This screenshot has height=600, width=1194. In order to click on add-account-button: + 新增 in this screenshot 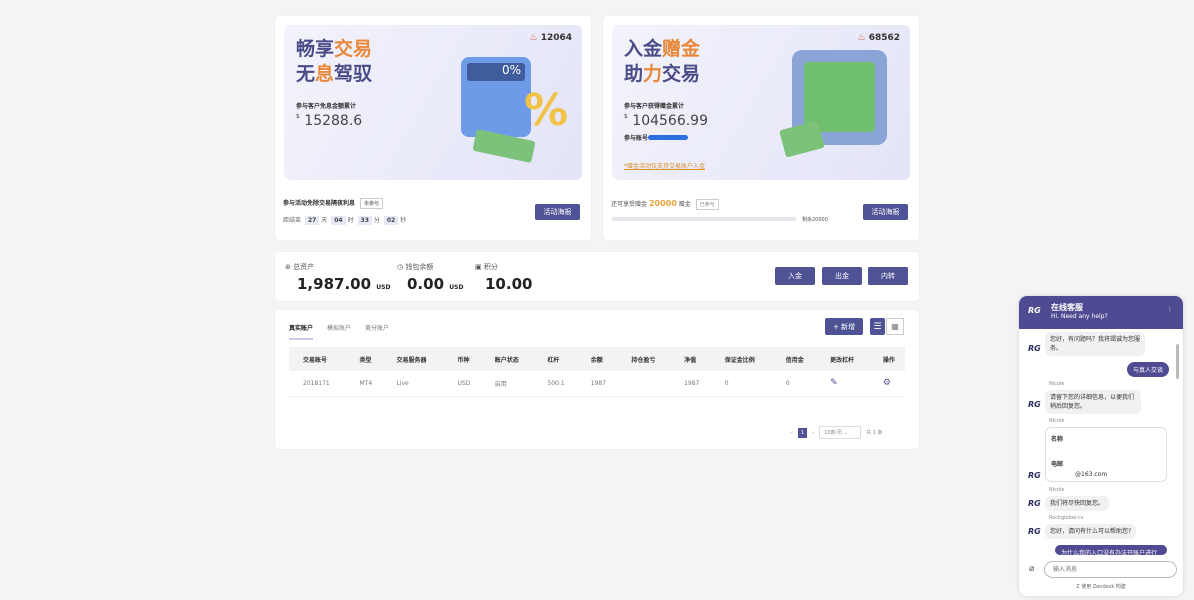, I will do `click(844, 326)`.